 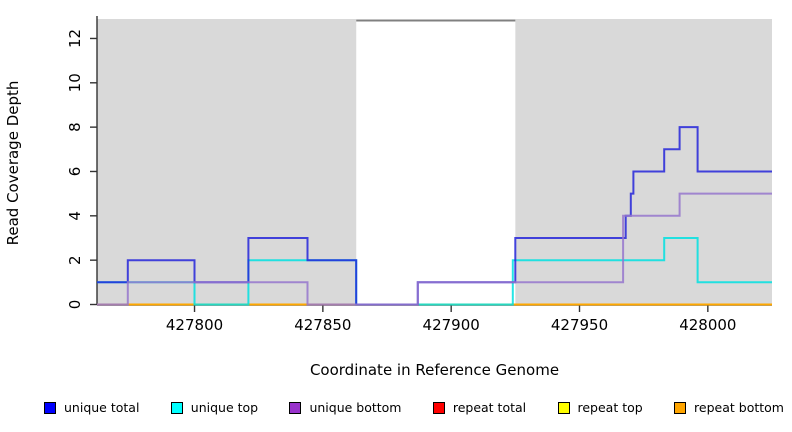 What do you see at coordinates (75, 82) in the screenshot?
I see `y-tick-label: 10` at bounding box center [75, 82].